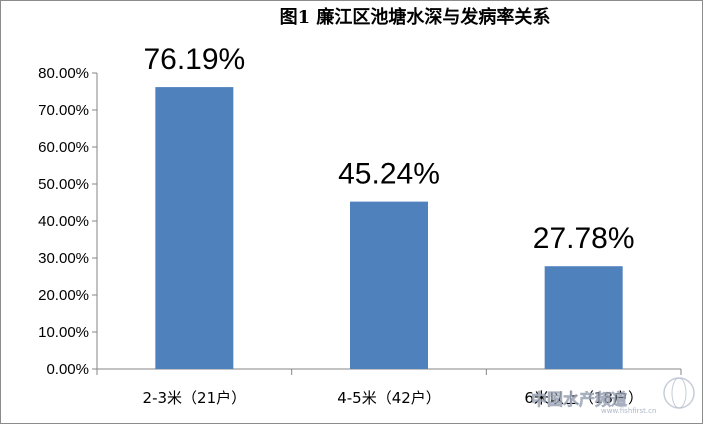  Describe the element at coordinates (628, 411) in the screenshot. I see `watermark-url: www.fishfirst.cn` at that location.